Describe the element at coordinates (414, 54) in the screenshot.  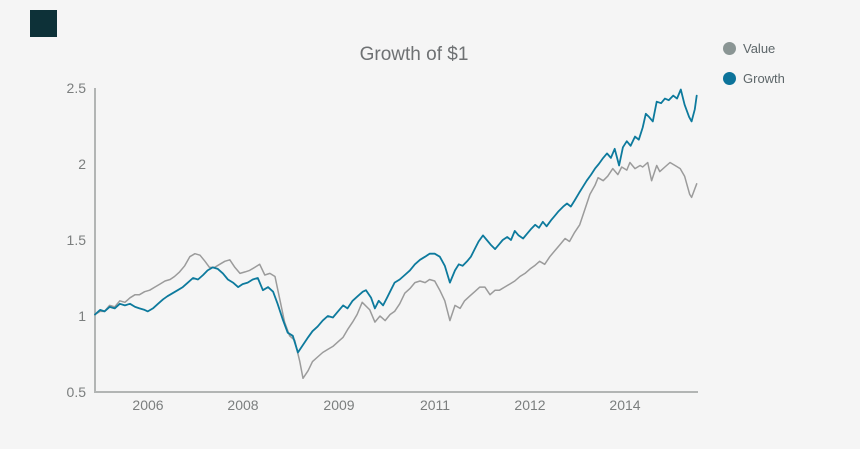
I see `chart-title: Growth of $1` at that location.